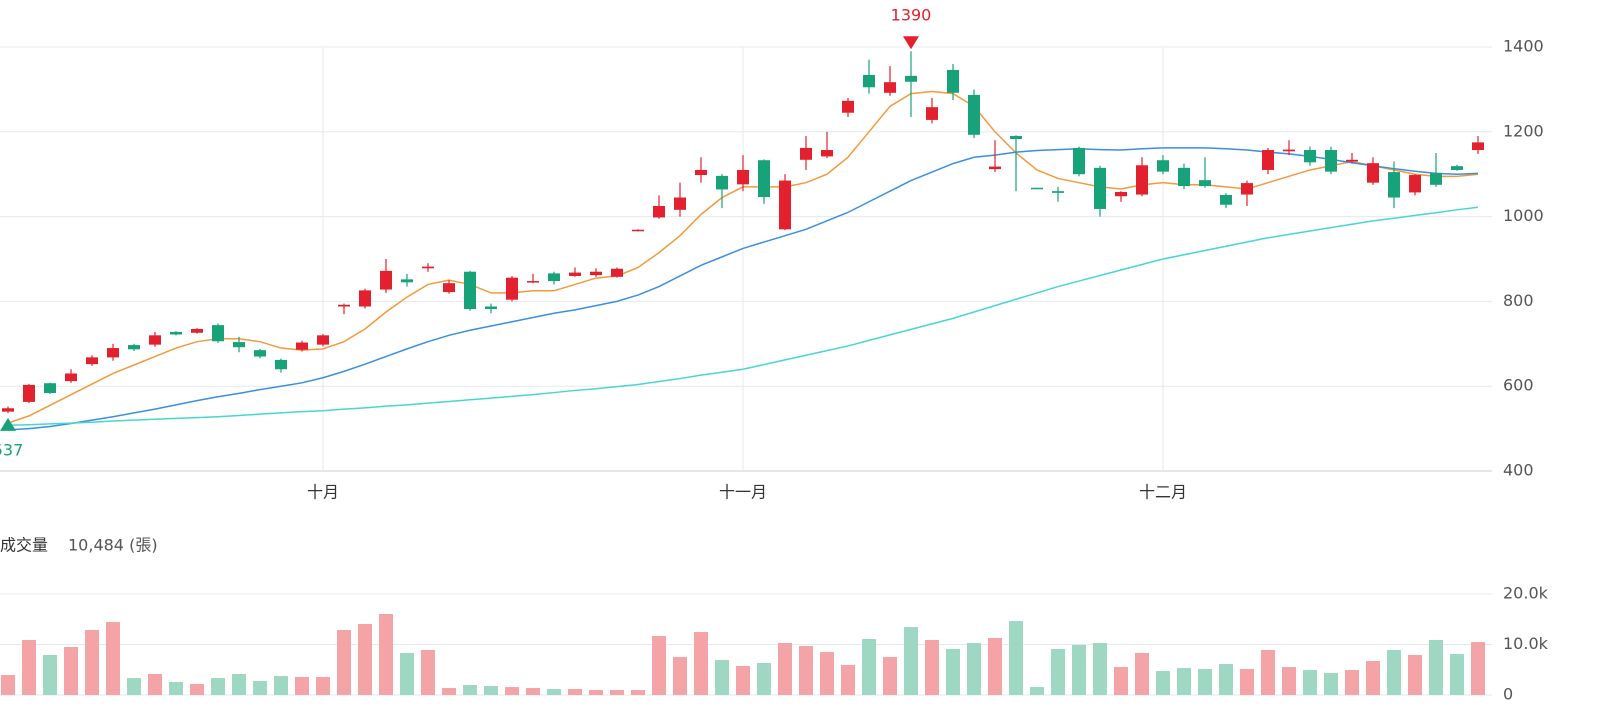 The image size is (1600, 727). Describe the element at coordinates (1518, 470) in the screenshot. I see `y-tick-label: 400` at that location.